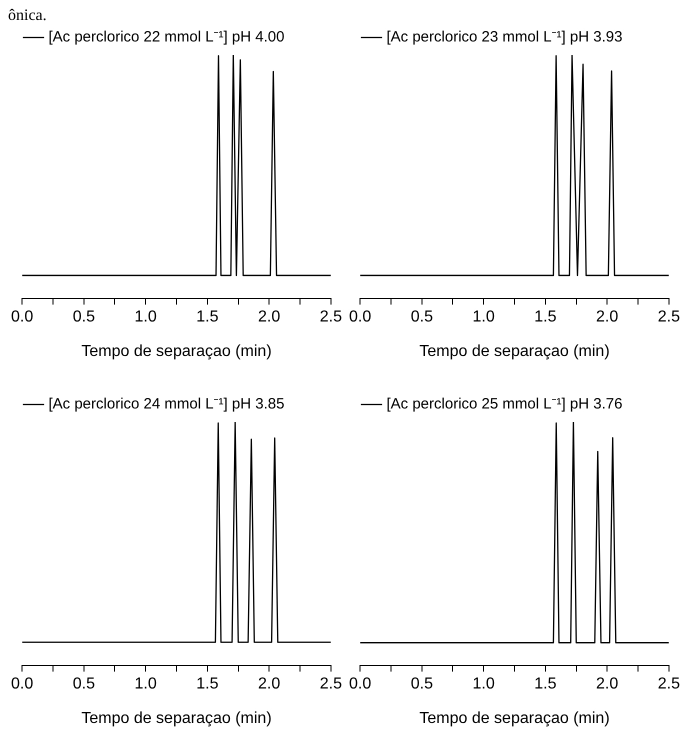 This screenshot has height=734, width=691. What do you see at coordinates (166, 37) in the screenshot?
I see `legend-label: [Ac perclorico 22 mmol L⁻¹] pH 4.00` at bounding box center [166, 37].